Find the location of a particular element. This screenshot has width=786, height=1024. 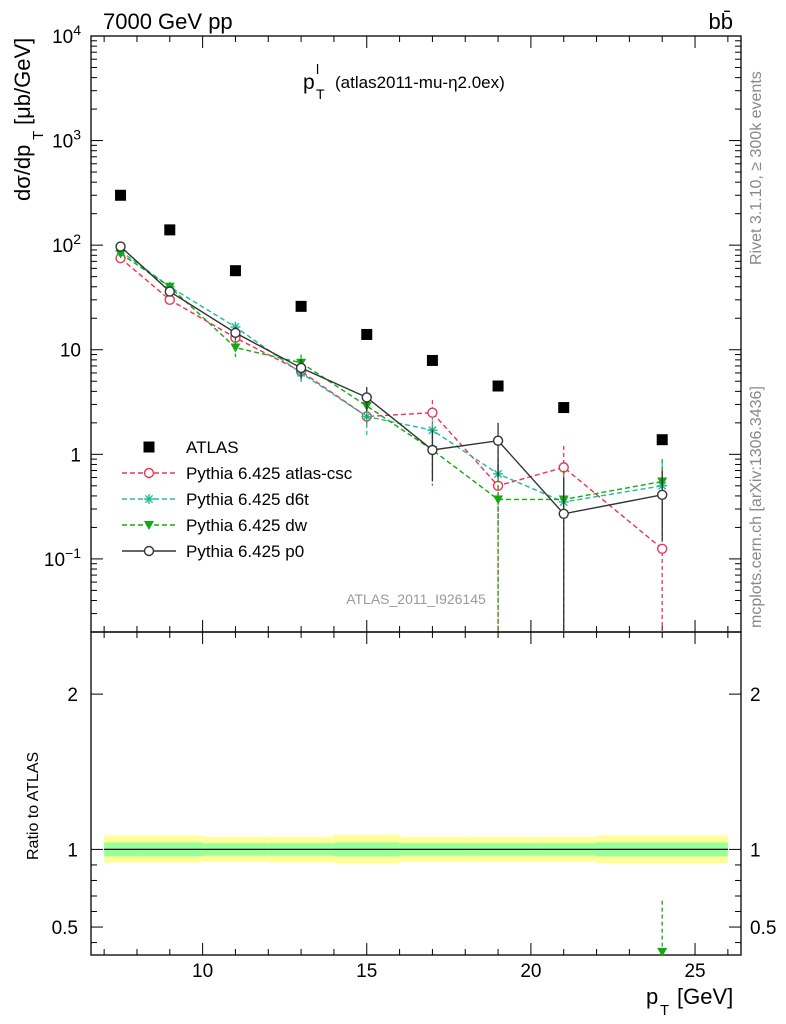

y-tick-label: 10 is located at coordinates (70, 351).